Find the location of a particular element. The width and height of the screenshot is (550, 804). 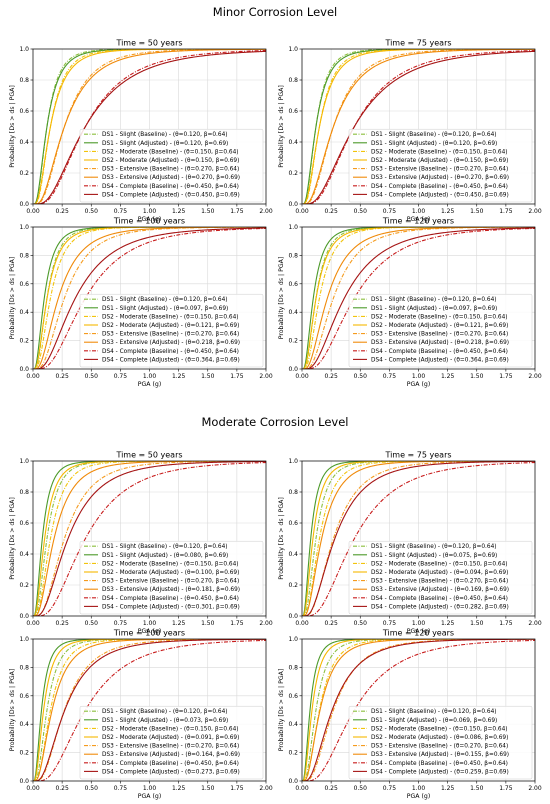

y-tick-label: 1.0 is located at coordinates (293, 227).